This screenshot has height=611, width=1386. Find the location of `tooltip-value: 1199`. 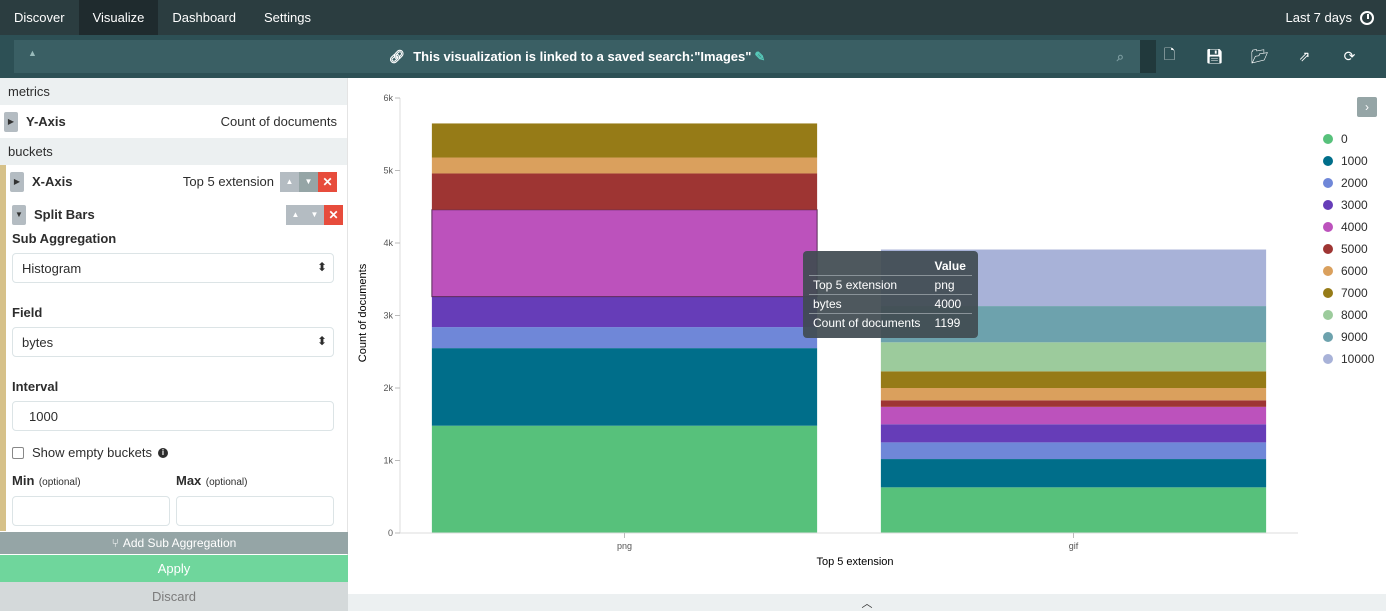

tooltip-value: 1199 is located at coordinates (951, 322).